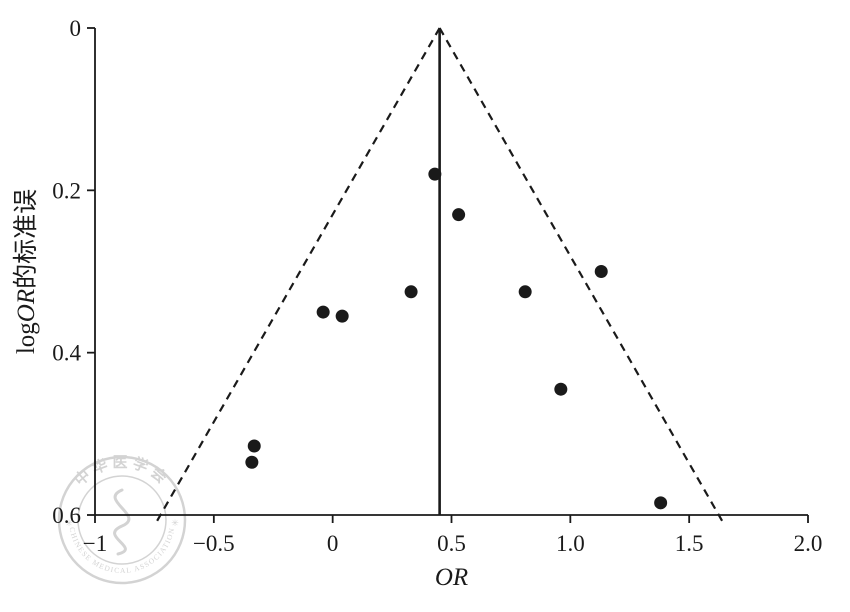 The image size is (850, 612). Describe the element at coordinates (333, 543) in the screenshot. I see `x-tick-label: 0` at that location.